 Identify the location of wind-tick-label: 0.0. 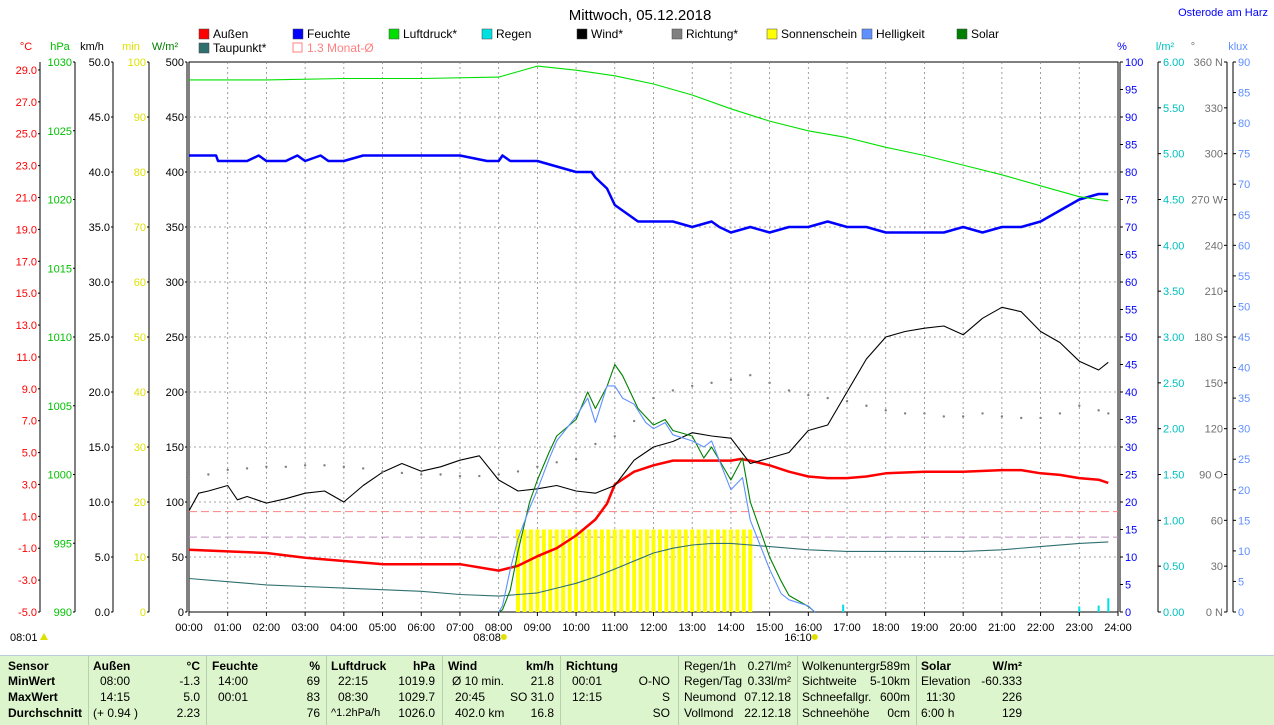
(102, 613).